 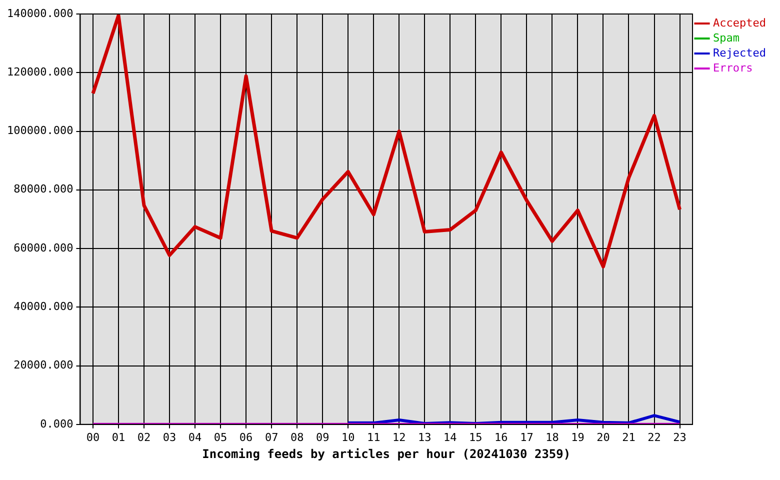 I want to click on legend-label: Rejected, so click(x=739, y=53).